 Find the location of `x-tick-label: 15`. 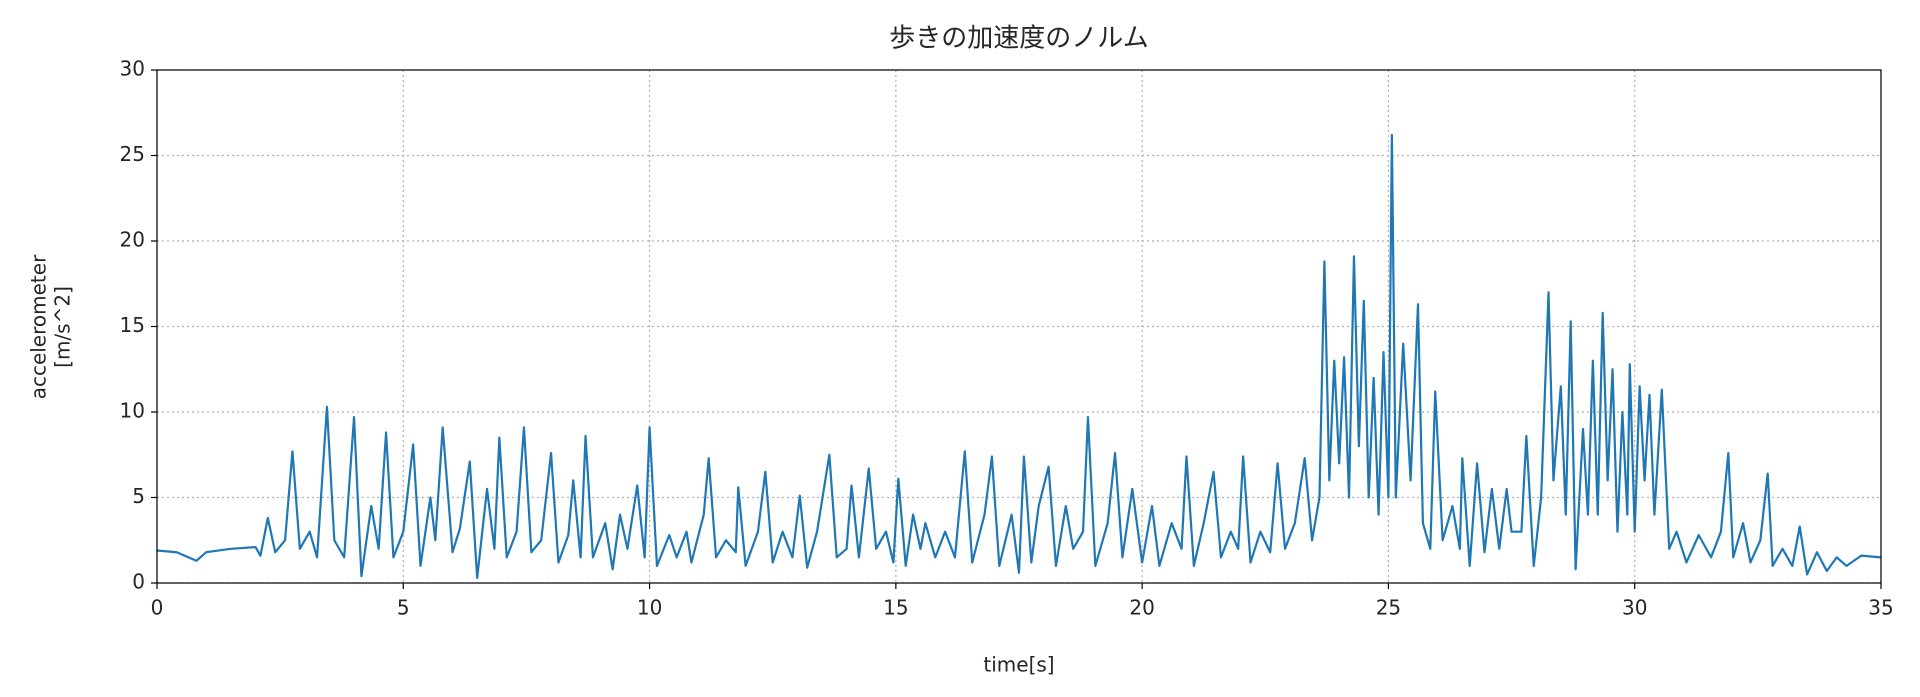

x-tick-label: 15 is located at coordinates (895, 608).